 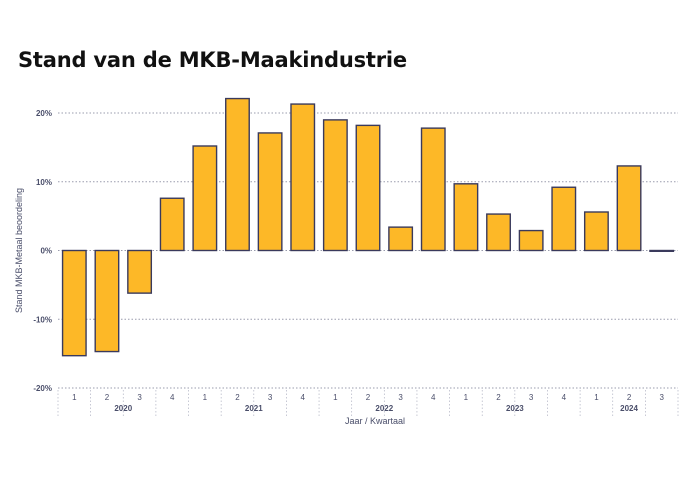 What do you see at coordinates (254, 408) in the screenshot?
I see `x-year-label: 2021` at bounding box center [254, 408].